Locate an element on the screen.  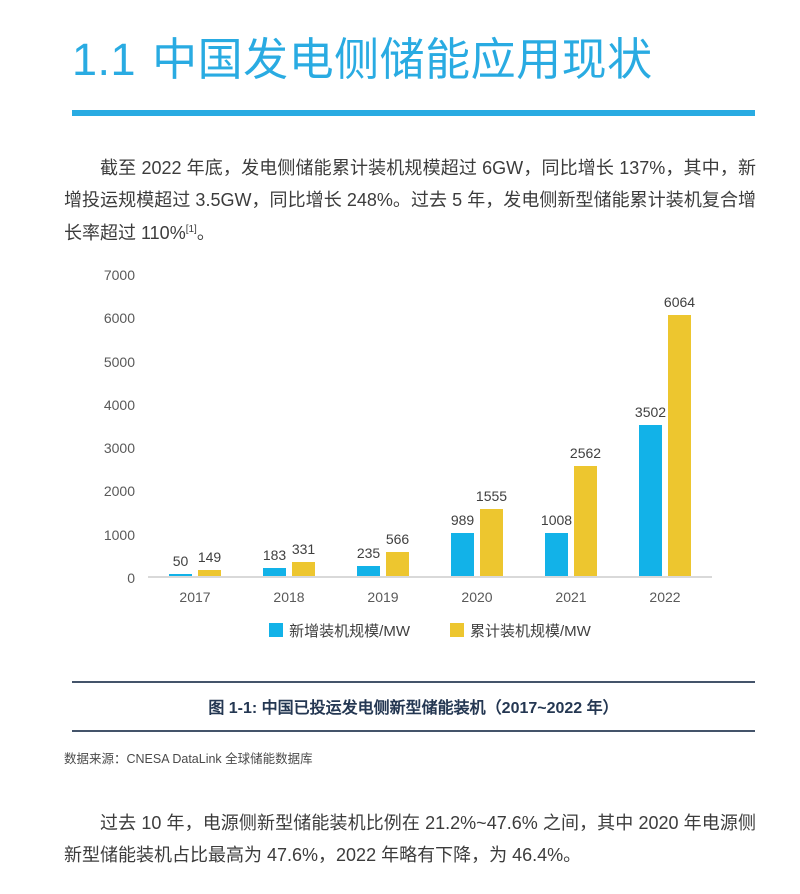
bar-value-label: 235 is located at coordinates (368, 552).